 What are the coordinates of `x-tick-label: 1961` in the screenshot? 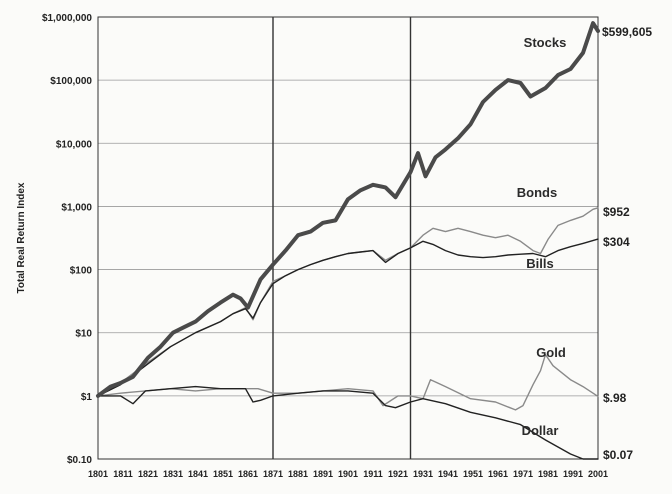 It's located at (498, 474).